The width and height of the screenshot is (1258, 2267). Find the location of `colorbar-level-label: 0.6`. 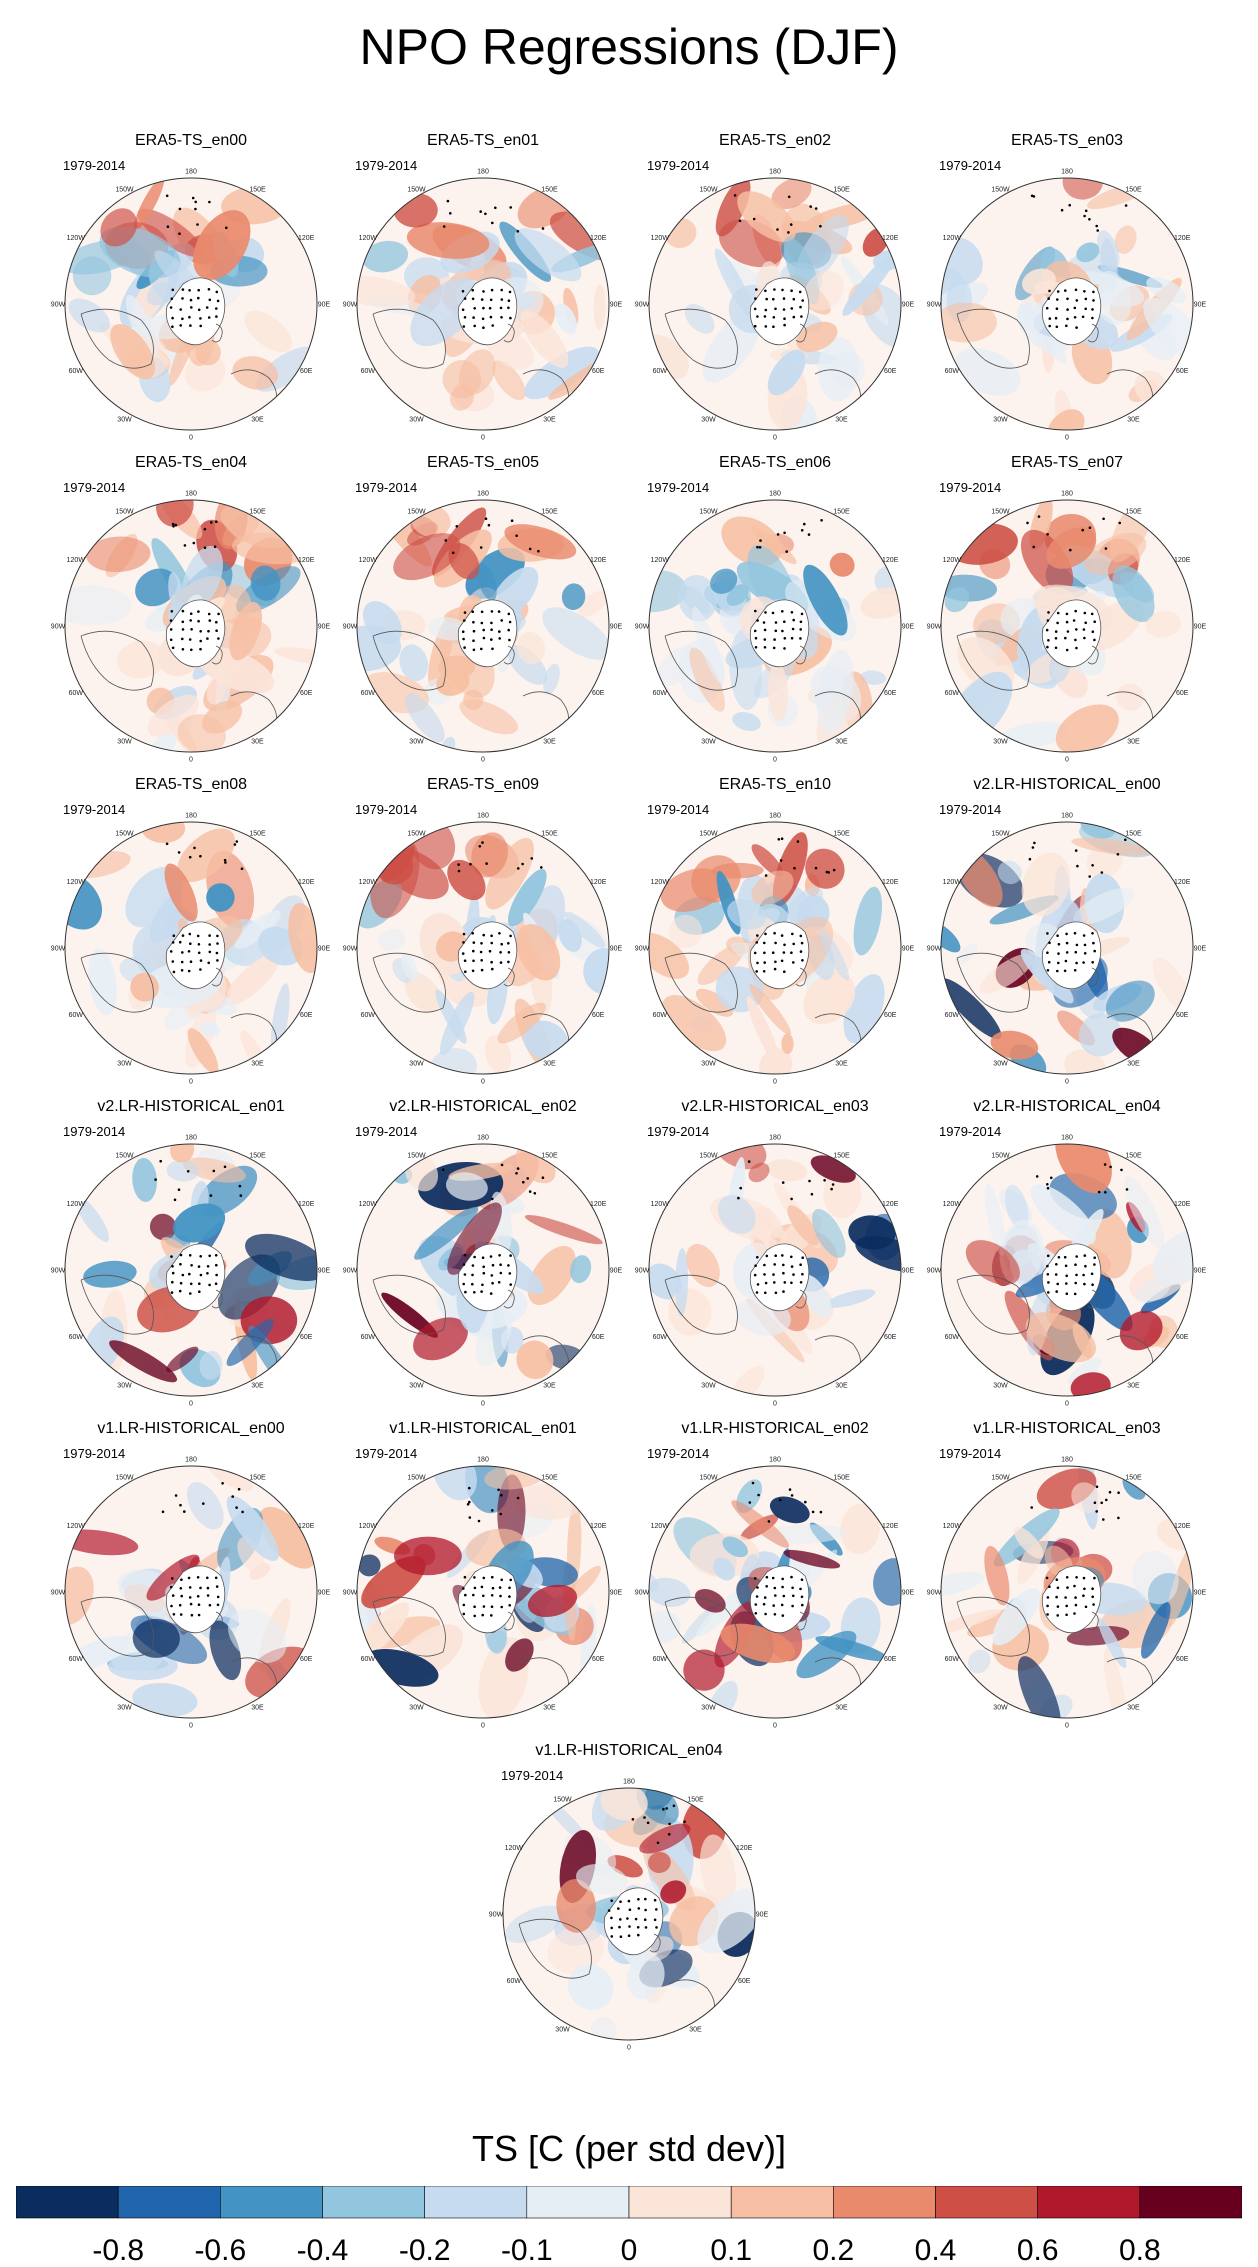

colorbar-level-label: 0.6 is located at coordinates (1038, 2250).